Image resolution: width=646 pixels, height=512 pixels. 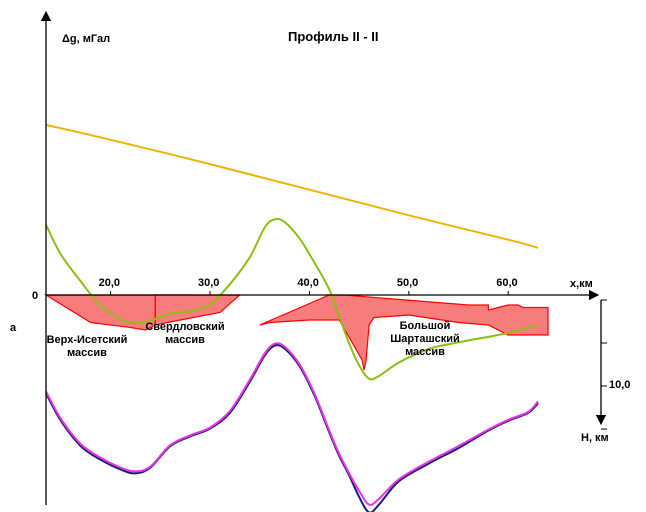 I want to click on depth-axis-ticks: 10,0, so click(x=615, y=364).